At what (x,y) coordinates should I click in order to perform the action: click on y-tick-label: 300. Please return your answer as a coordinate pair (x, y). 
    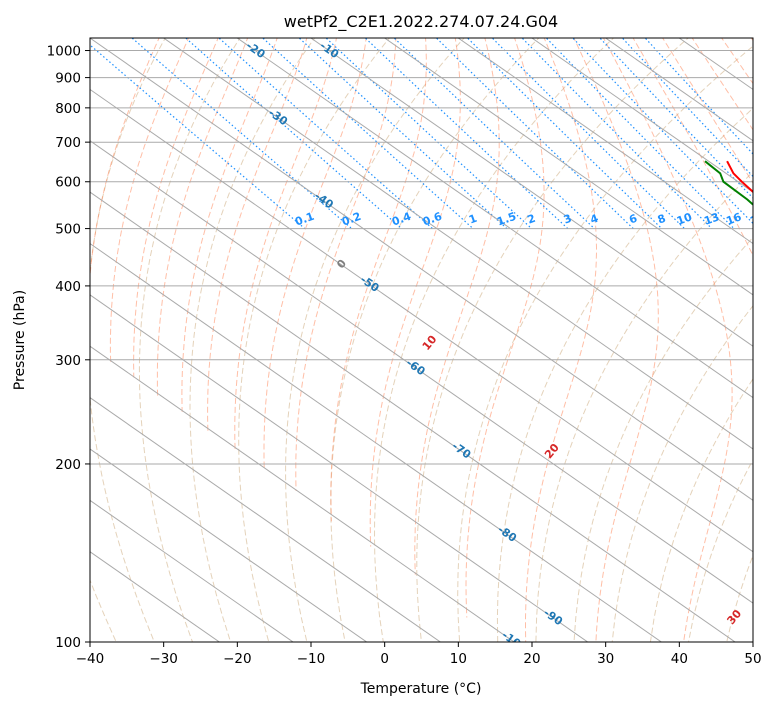
    Looking at the image, I should click on (68, 361).